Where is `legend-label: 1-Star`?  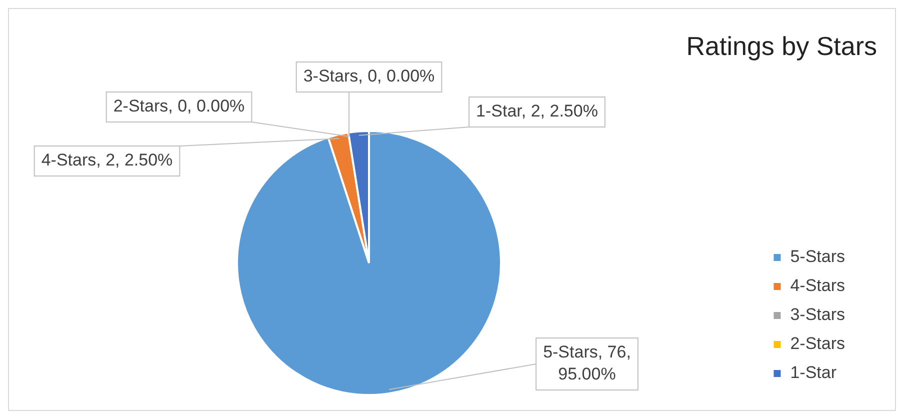 legend-label: 1-Star is located at coordinates (813, 372).